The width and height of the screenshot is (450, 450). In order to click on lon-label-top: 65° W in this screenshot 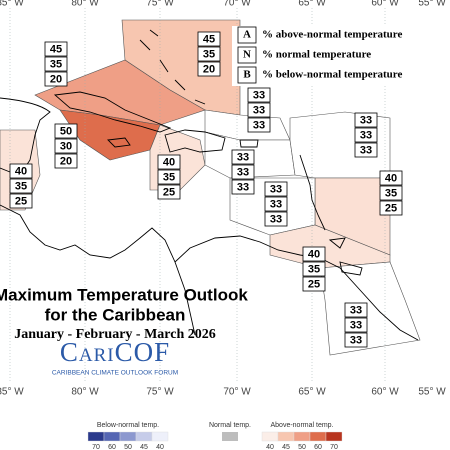, I will do `click(312, 4)`.